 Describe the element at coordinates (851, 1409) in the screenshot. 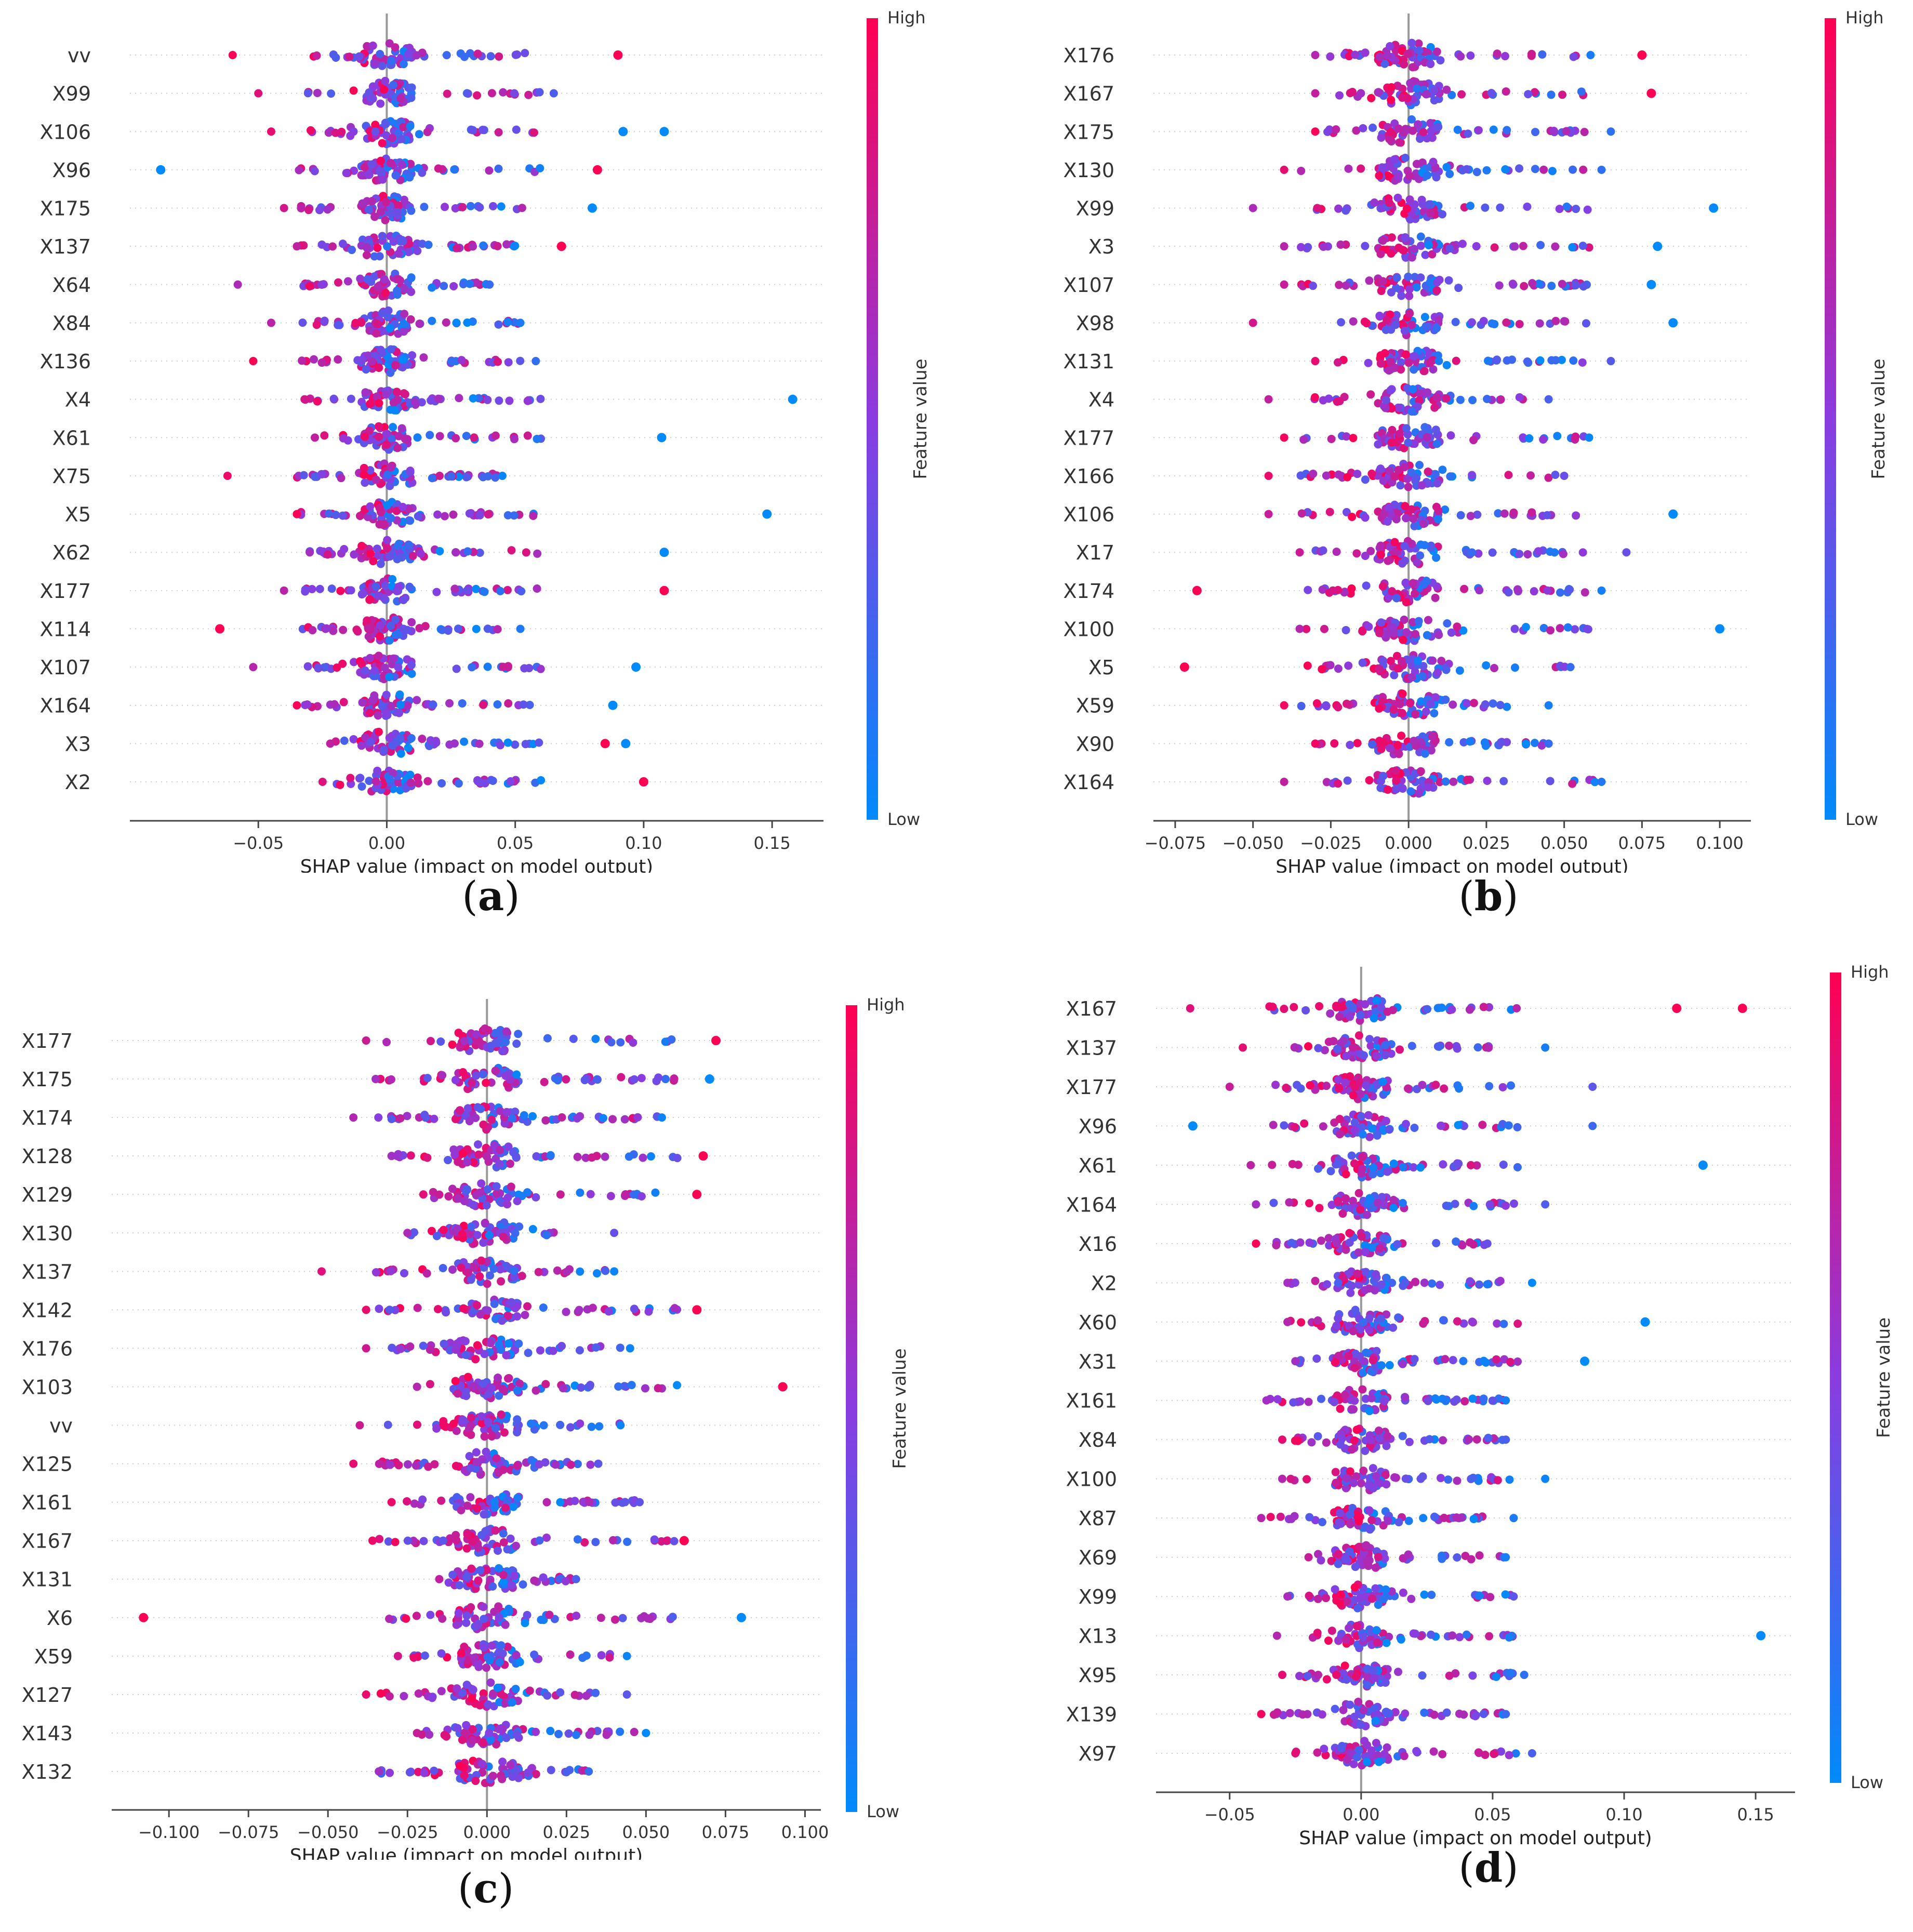

I see `colorbar` at that location.